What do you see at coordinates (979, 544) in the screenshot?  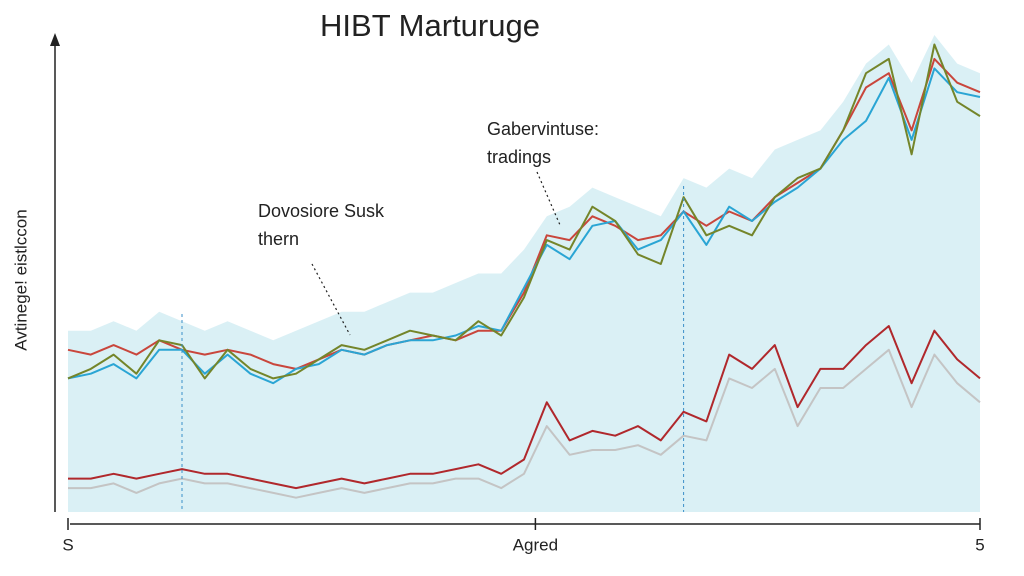 I see `x-tick-label: 5` at bounding box center [979, 544].